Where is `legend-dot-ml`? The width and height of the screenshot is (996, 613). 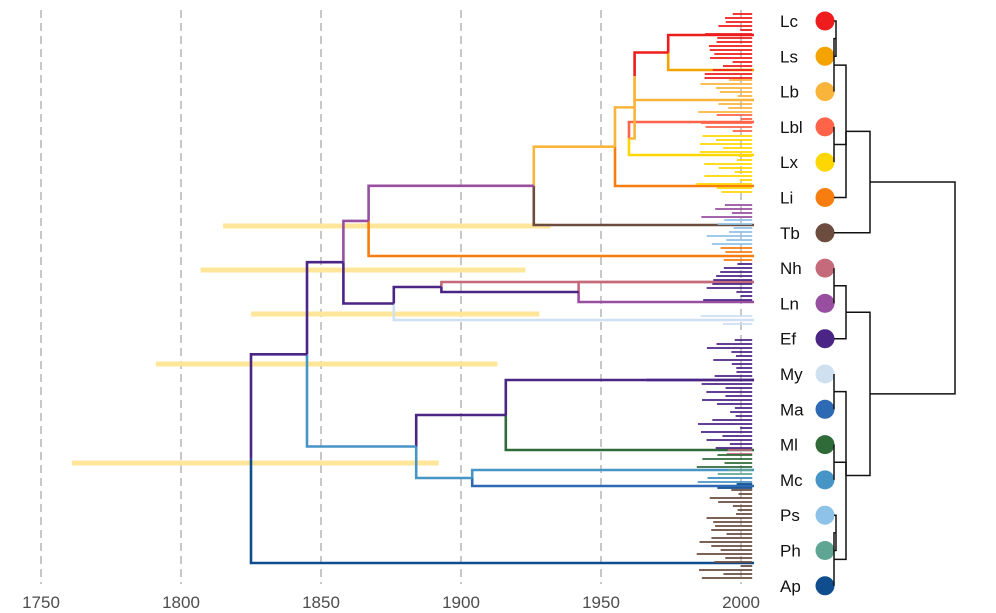 legend-dot-ml is located at coordinates (825, 445).